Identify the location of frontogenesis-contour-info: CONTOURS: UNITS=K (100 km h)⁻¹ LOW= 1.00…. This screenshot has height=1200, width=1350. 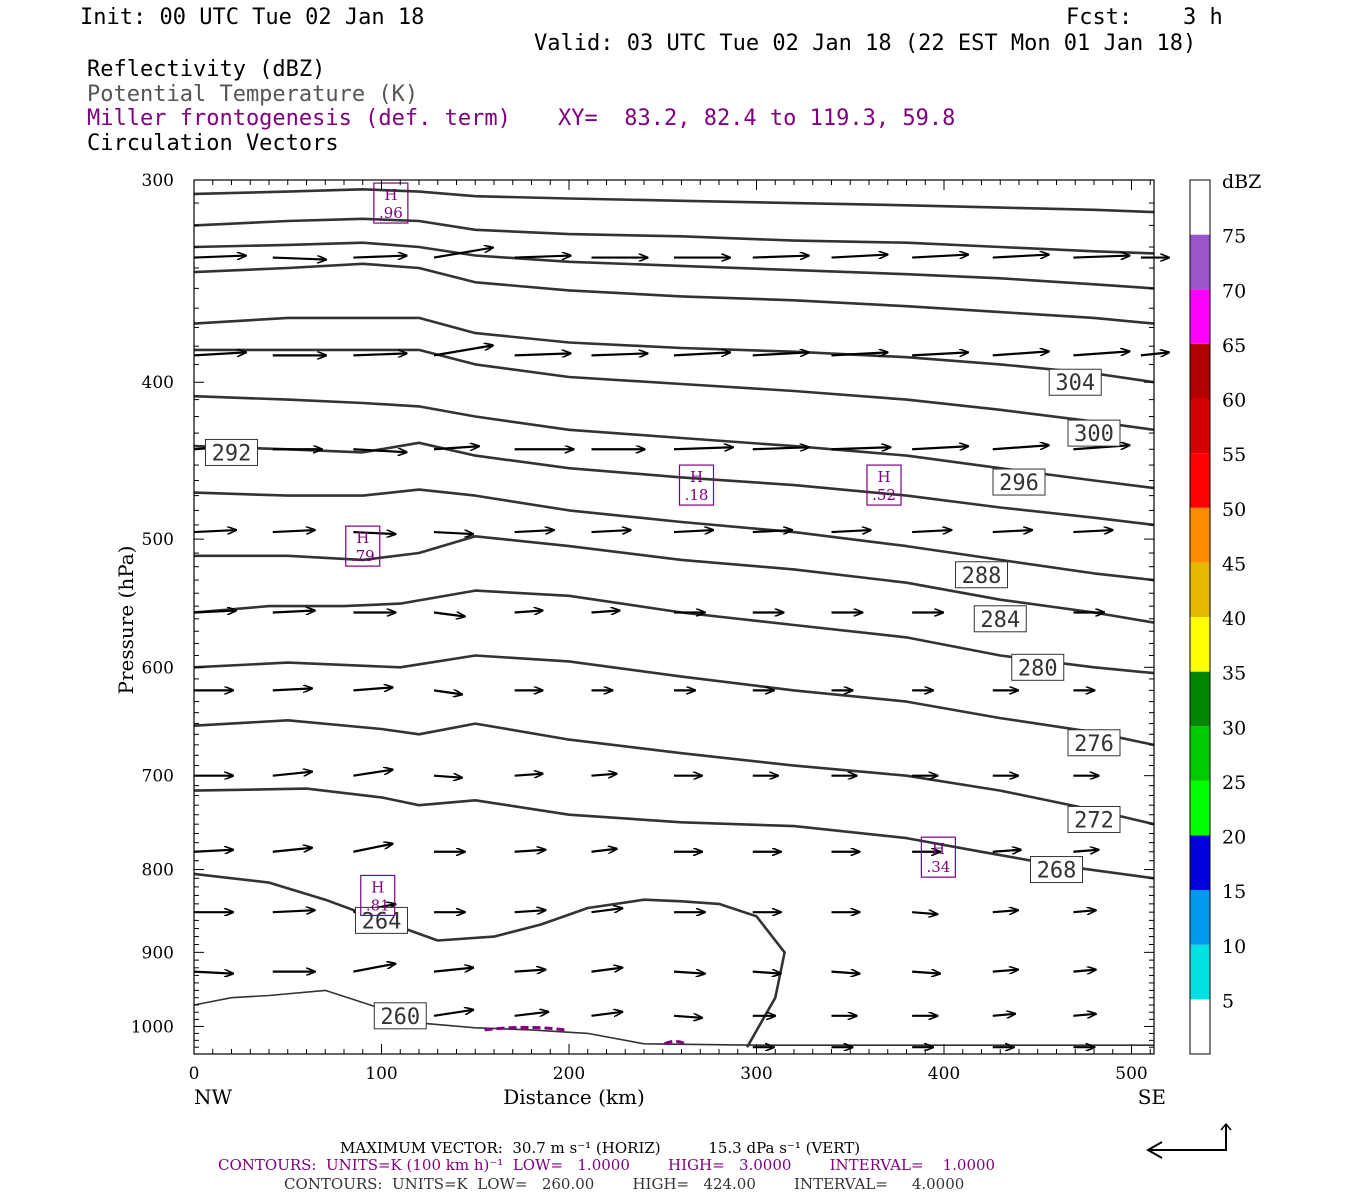
(607, 1165).